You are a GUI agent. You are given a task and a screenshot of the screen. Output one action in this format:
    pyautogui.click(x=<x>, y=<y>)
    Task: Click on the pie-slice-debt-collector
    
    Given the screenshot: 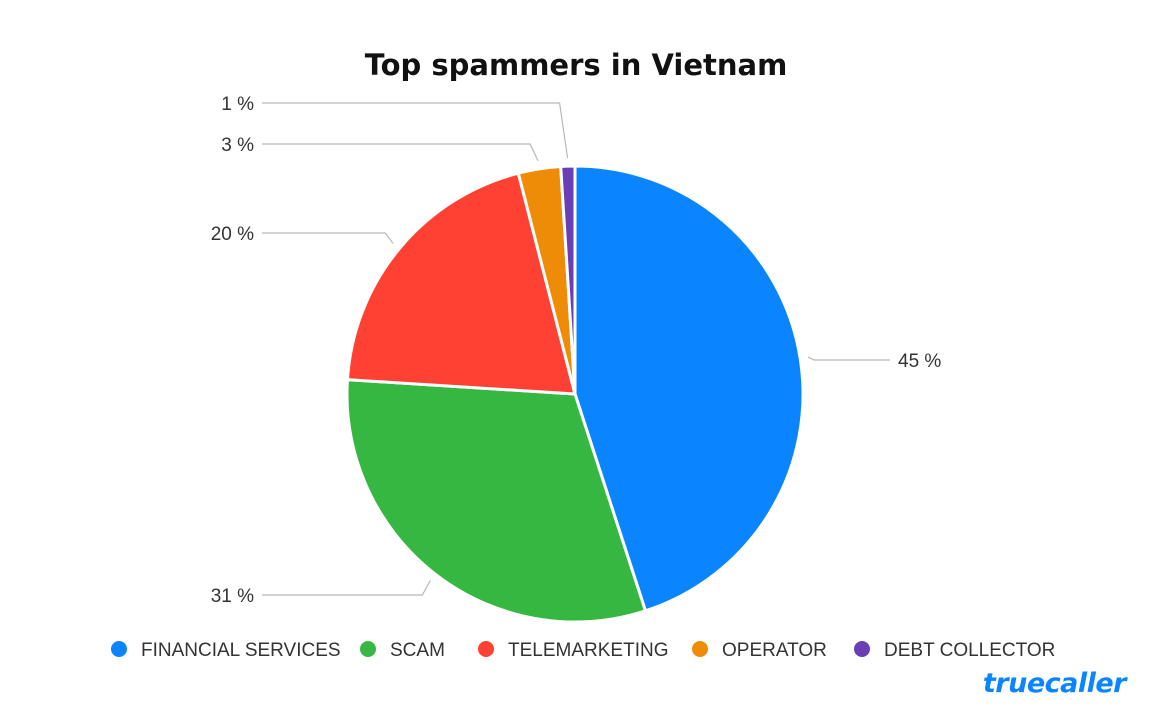 What is the action you would take?
    pyautogui.click(x=568, y=280)
    